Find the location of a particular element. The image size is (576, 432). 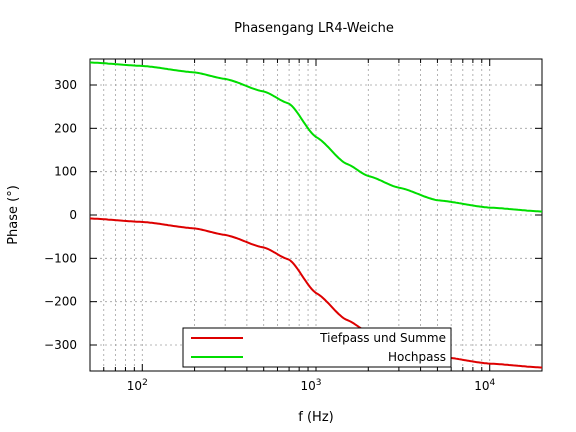

x-tick-label: 10² is located at coordinates (137, 385).